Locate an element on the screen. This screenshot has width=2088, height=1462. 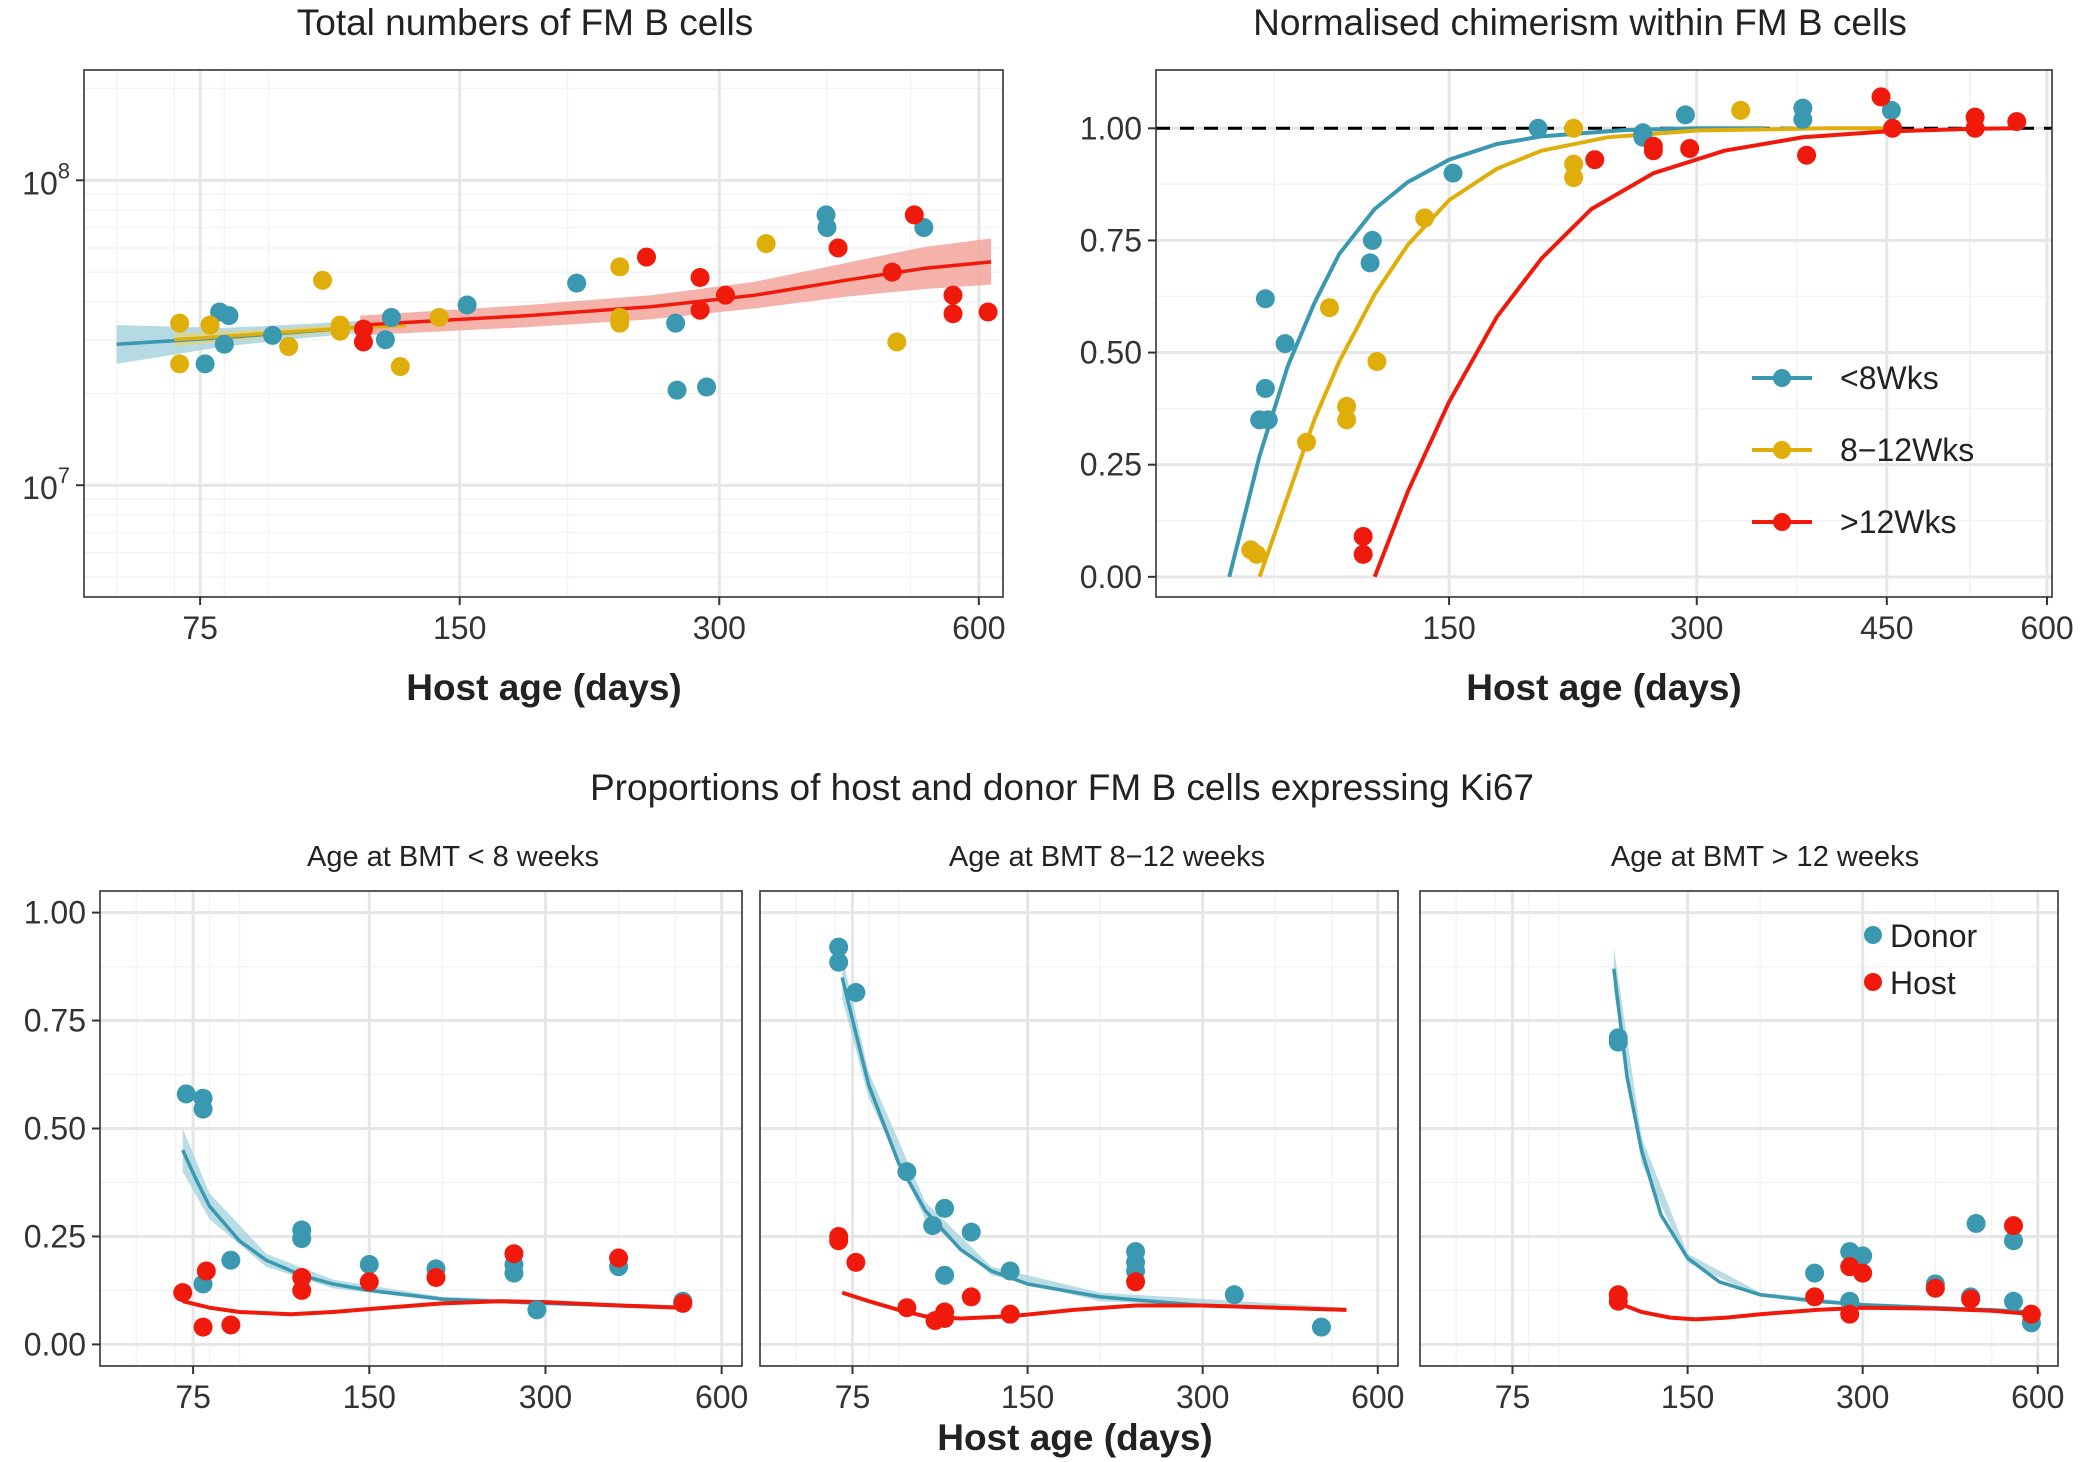
legend-dot-lt8 is located at coordinates (1782, 378).